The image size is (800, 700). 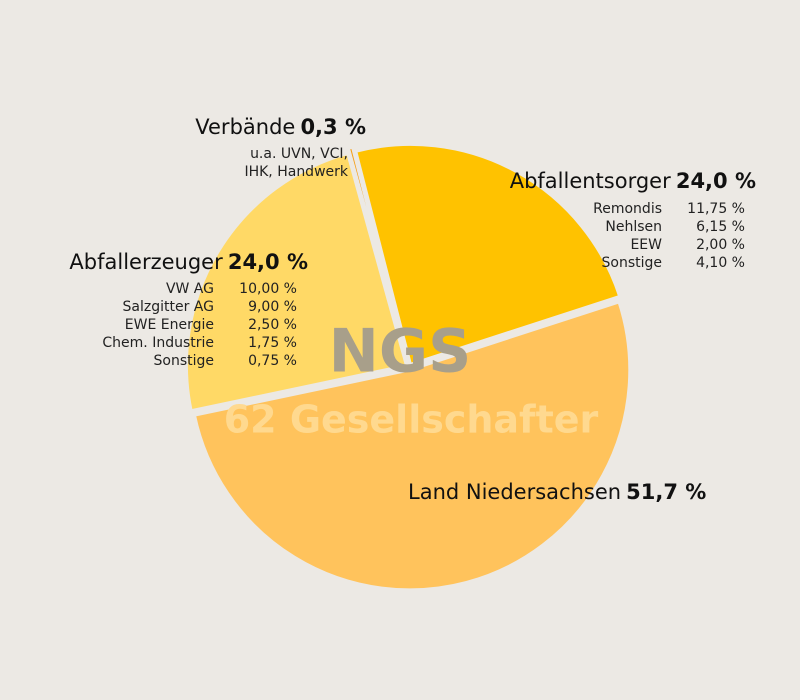 I want to click on breakdown-value: 2,50 %, so click(x=272, y=325).